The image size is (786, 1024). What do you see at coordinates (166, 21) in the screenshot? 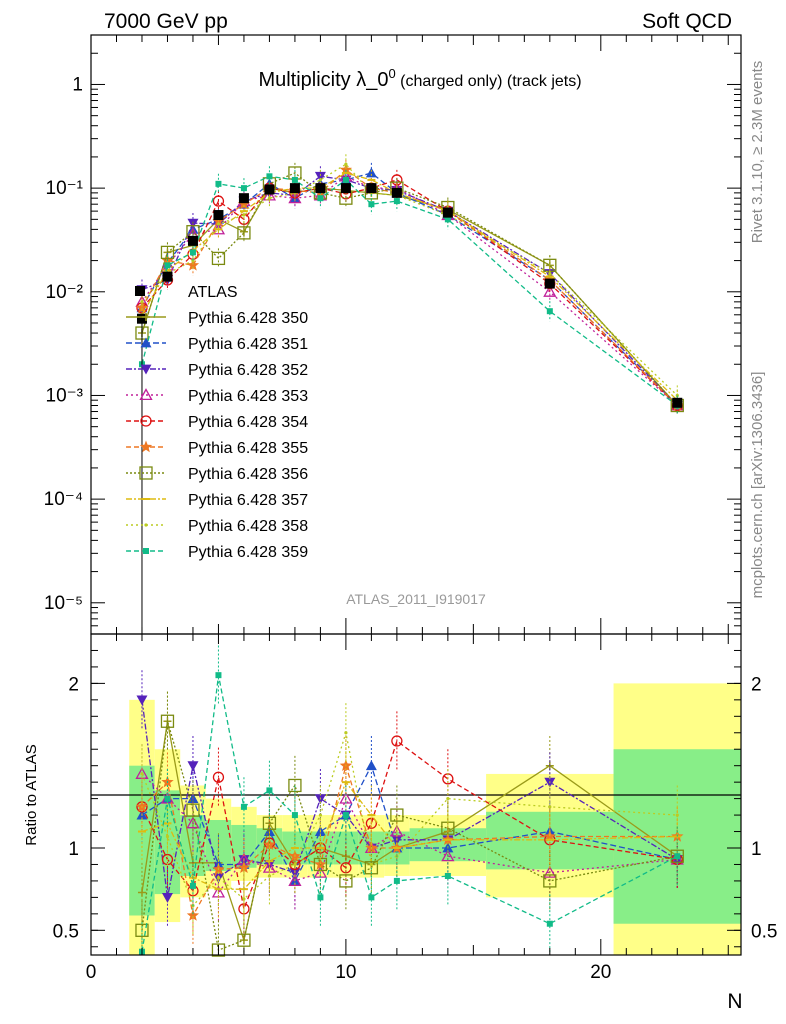
I see `energy-label: 7000 GeV pp` at bounding box center [166, 21].